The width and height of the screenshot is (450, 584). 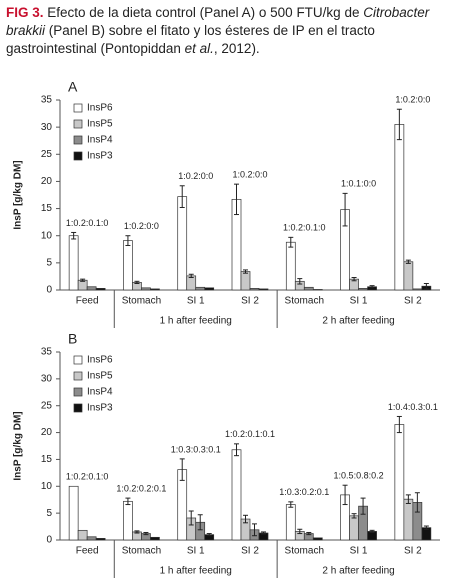 I want to click on y-tick-label: 20, so click(x=47, y=181).